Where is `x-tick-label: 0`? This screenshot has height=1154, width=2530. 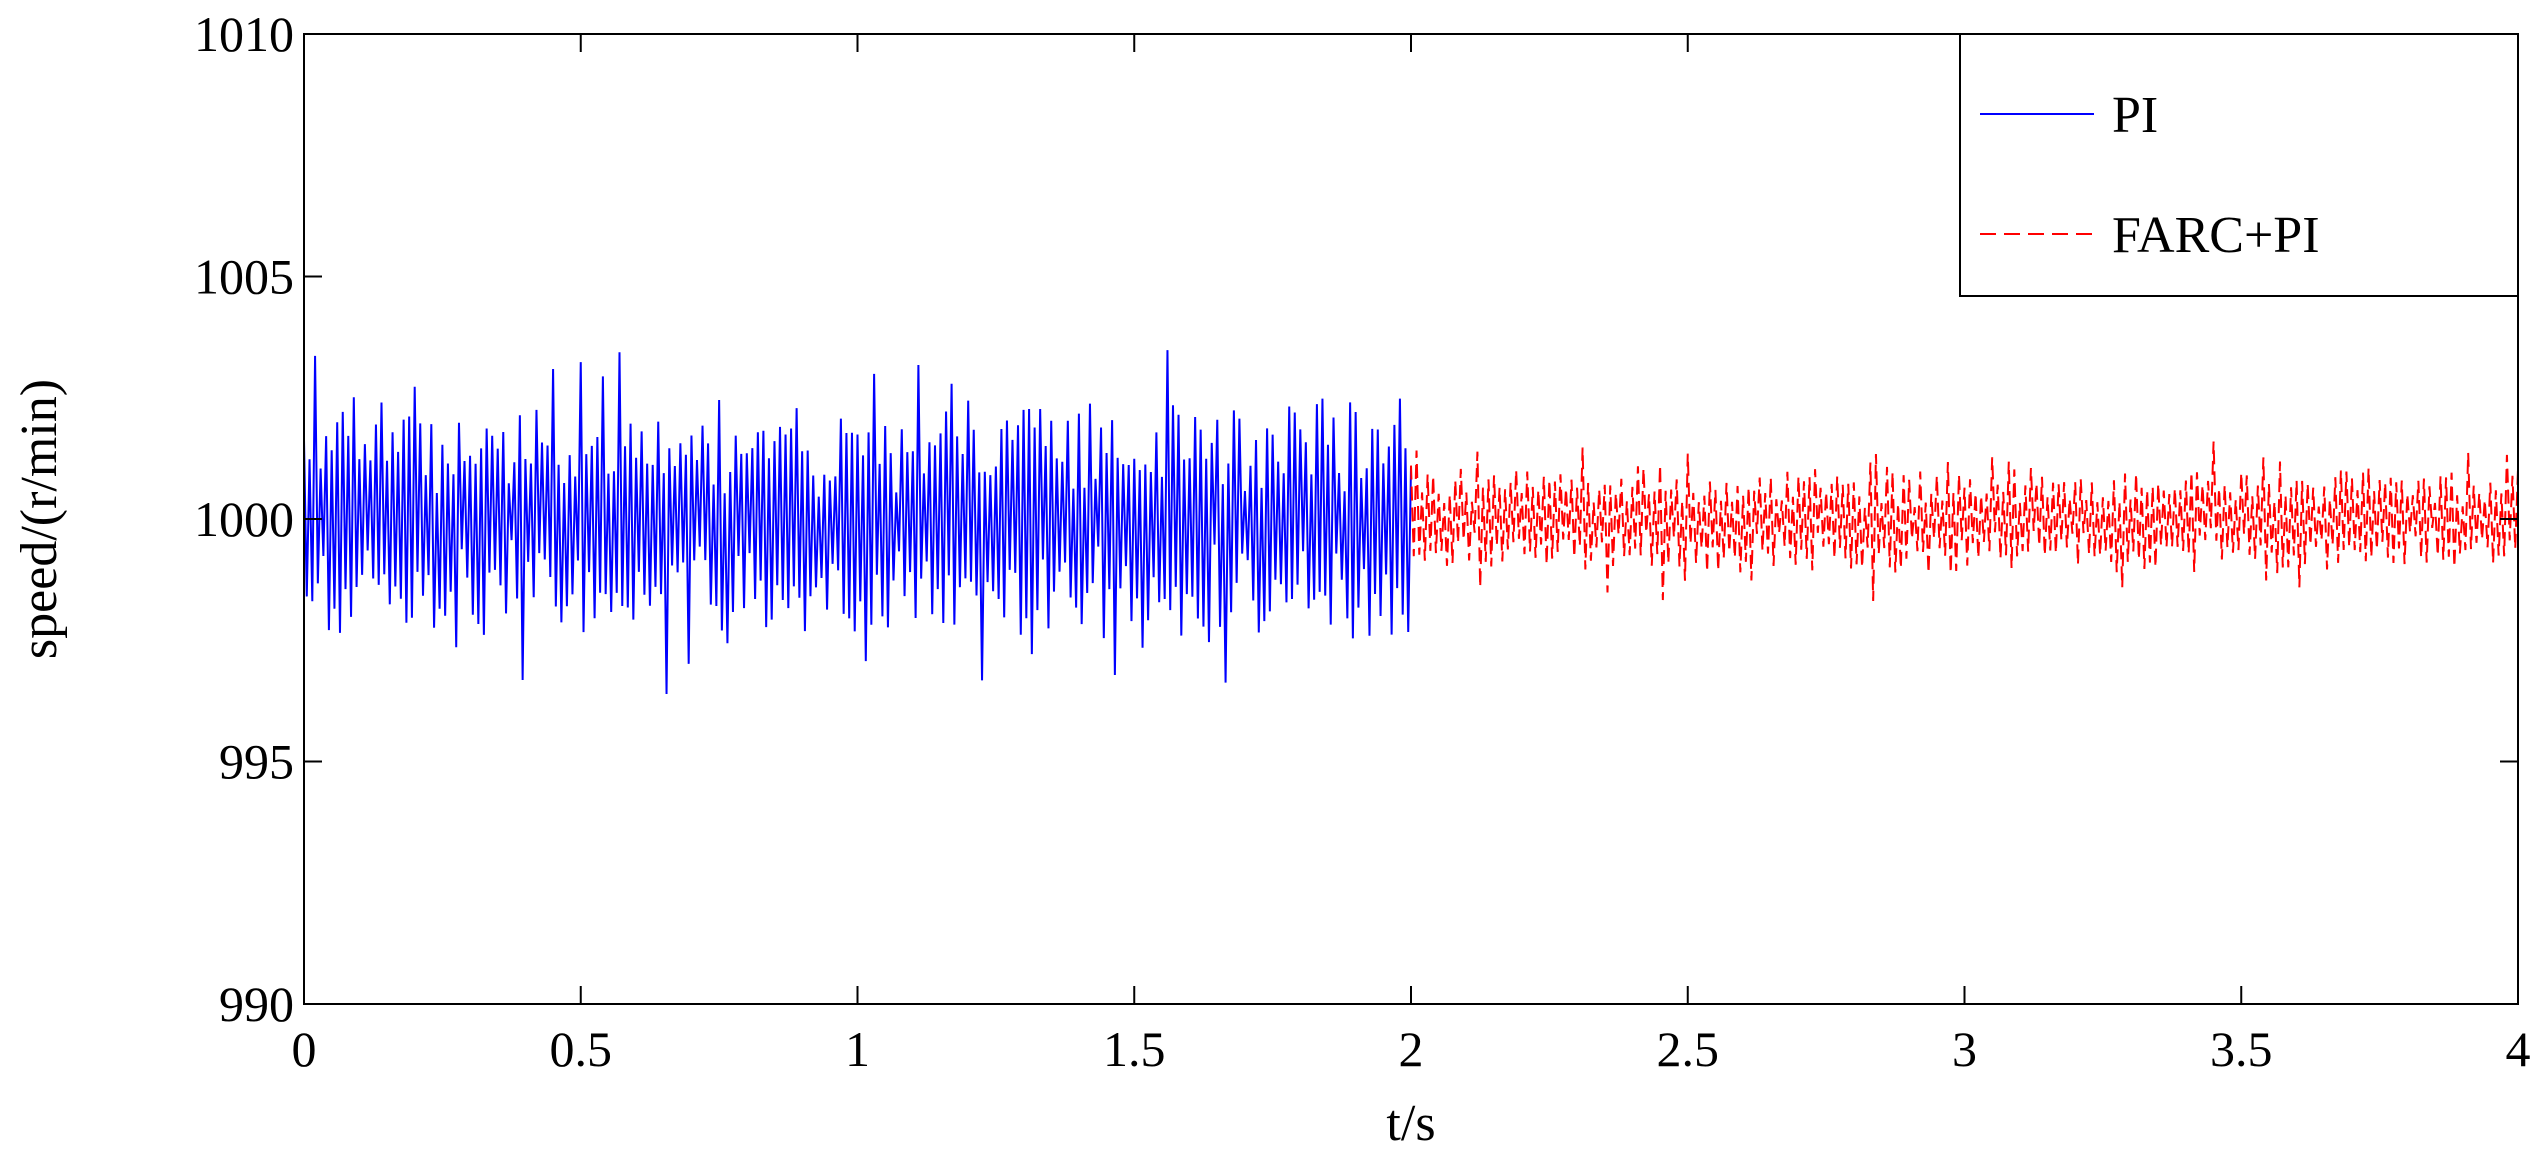
x-tick-label: 0 is located at coordinates (304, 1049).